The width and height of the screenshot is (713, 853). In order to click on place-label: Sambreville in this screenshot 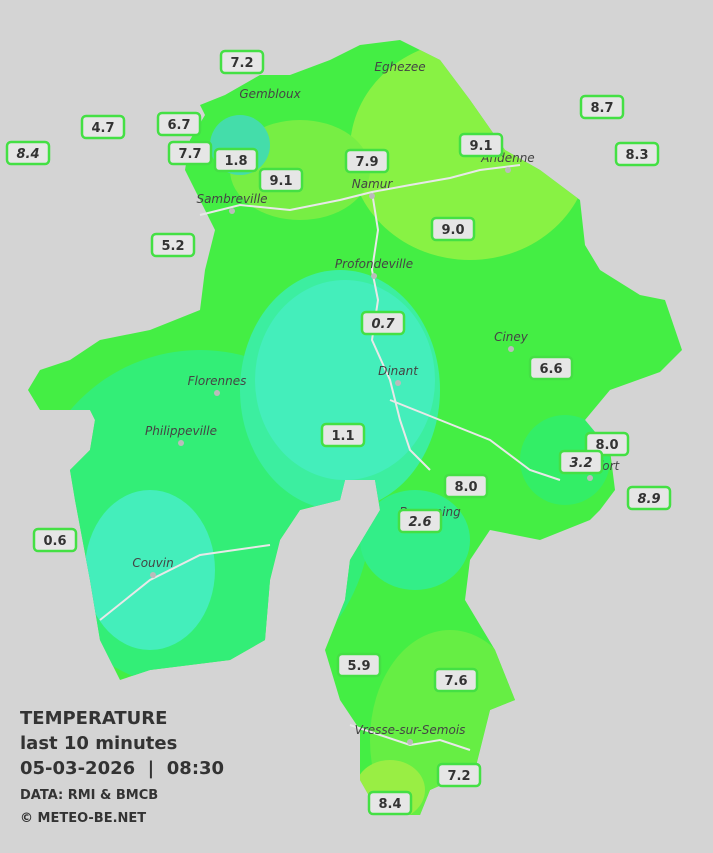, I will do `click(231, 199)`.